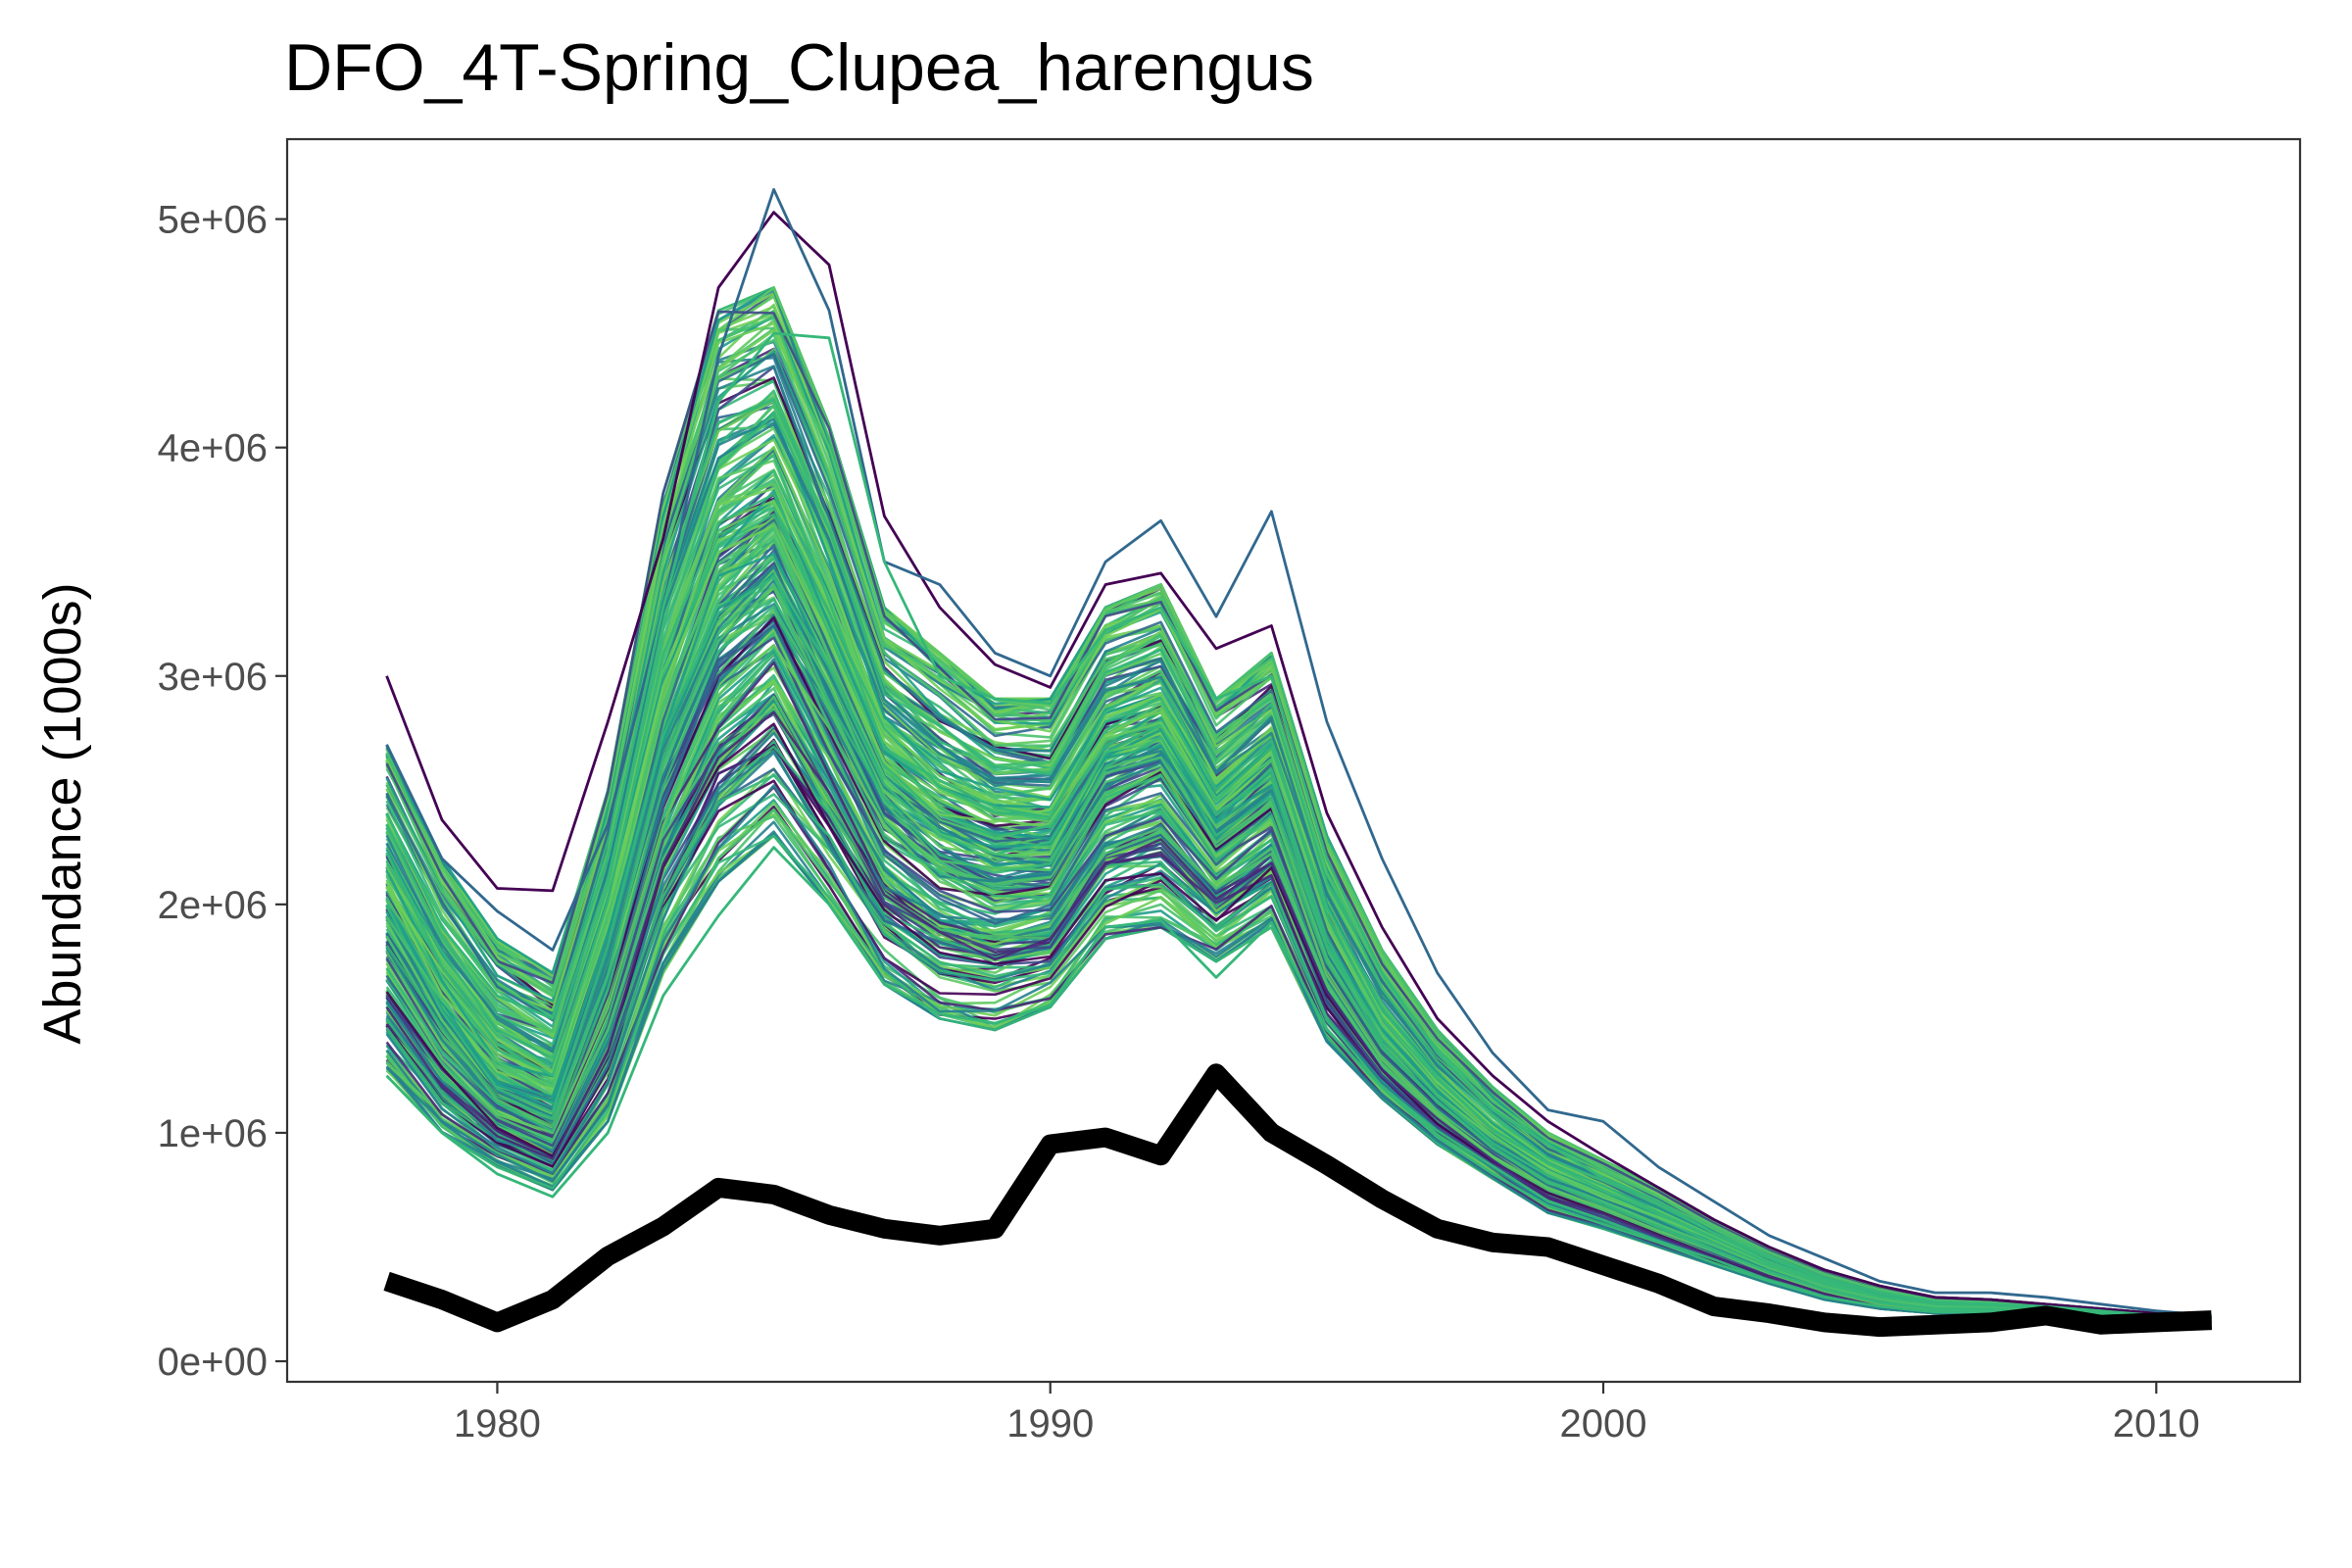 The image size is (2352, 1568). Describe the element at coordinates (213, 448) in the screenshot. I see `y-tick-label: 4e+06` at that location.